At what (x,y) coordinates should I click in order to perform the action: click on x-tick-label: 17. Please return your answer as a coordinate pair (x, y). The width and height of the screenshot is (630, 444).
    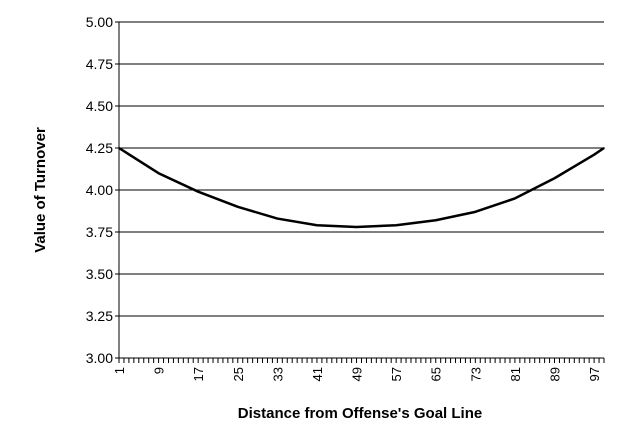
    Looking at the image, I should click on (198, 374).